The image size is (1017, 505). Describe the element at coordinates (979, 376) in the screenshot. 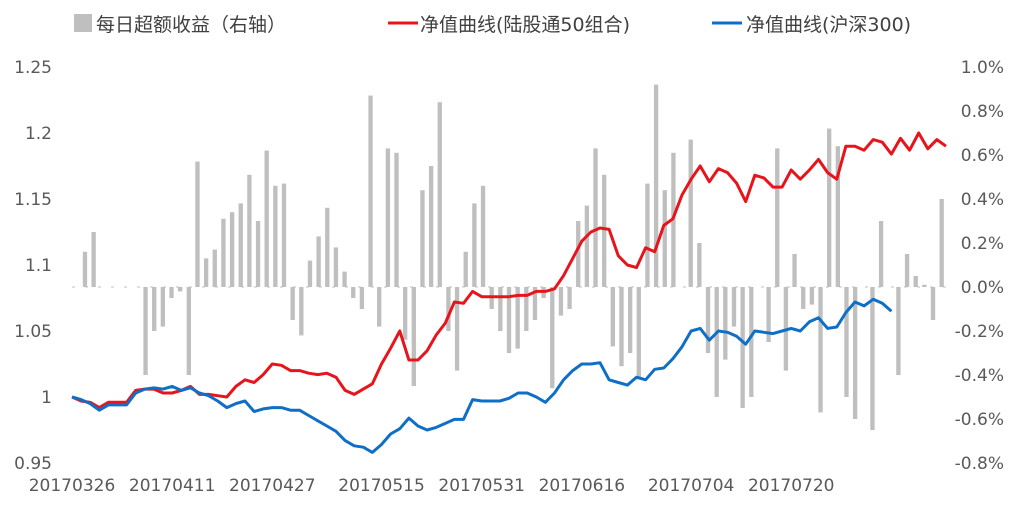

I see `right-axis-tick-label: -0.4%` at that location.